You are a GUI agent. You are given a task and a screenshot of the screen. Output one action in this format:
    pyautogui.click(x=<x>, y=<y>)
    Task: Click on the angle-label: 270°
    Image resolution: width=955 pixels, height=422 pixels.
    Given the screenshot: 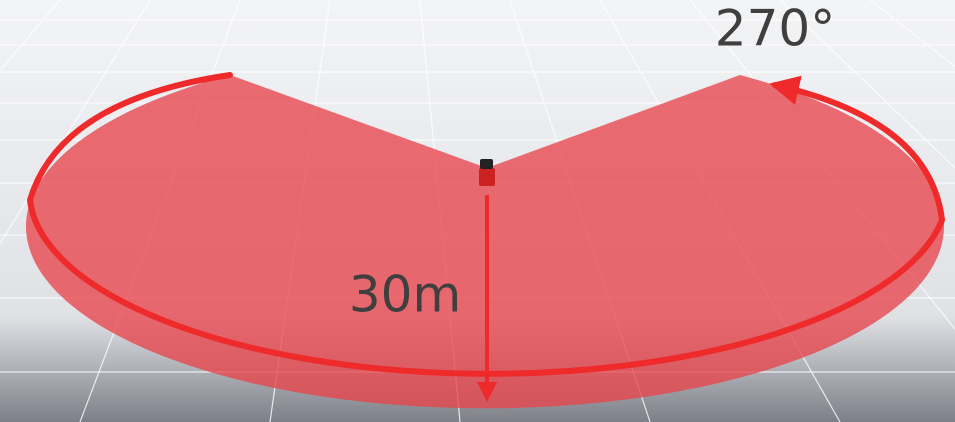 What is the action you would take?
    pyautogui.click(x=775, y=29)
    